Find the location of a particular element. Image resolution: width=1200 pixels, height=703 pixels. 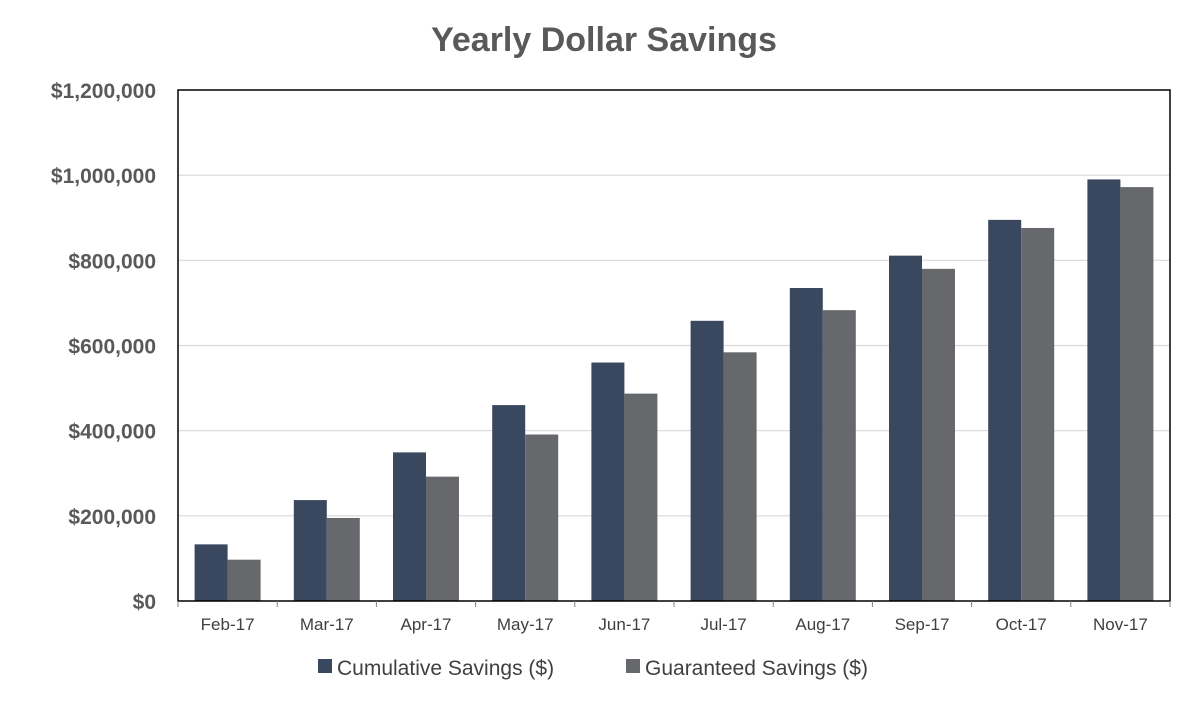

x-tick-label: Aug-17 is located at coordinates (822, 624).